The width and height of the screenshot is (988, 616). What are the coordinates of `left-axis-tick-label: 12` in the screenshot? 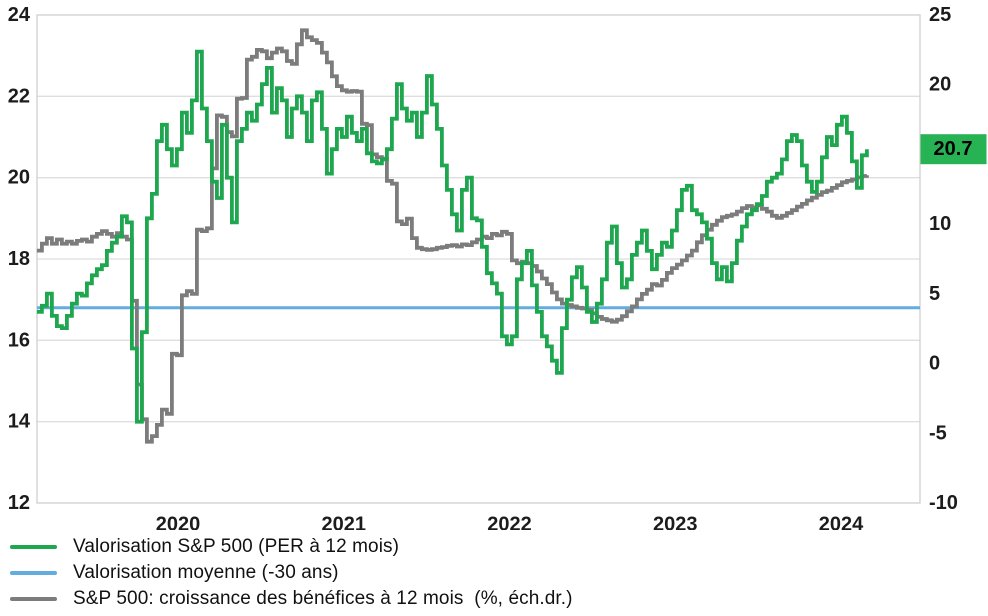 It's located at (19, 503).